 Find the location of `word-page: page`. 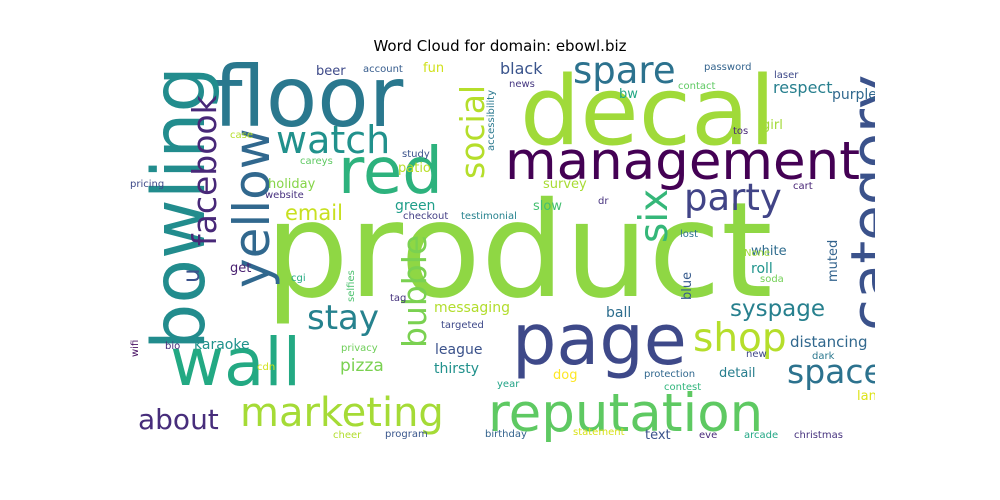

word-page: page is located at coordinates (599, 340).